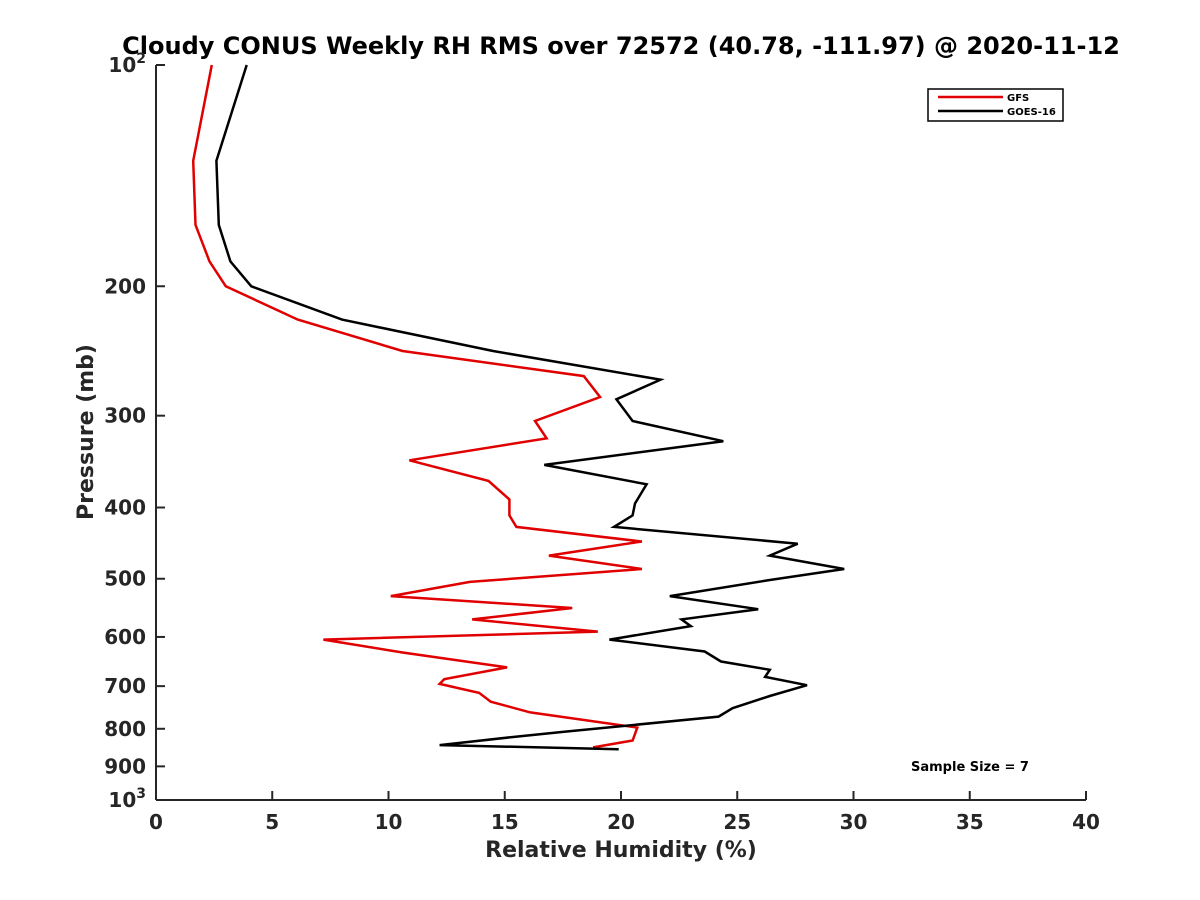 Image resolution: width=1200 pixels, height=900 pixels. What do you see at coordinates (156, 822) in the screenshot?
I see `x-tick-label: 0` at bounding box center [156, 822].